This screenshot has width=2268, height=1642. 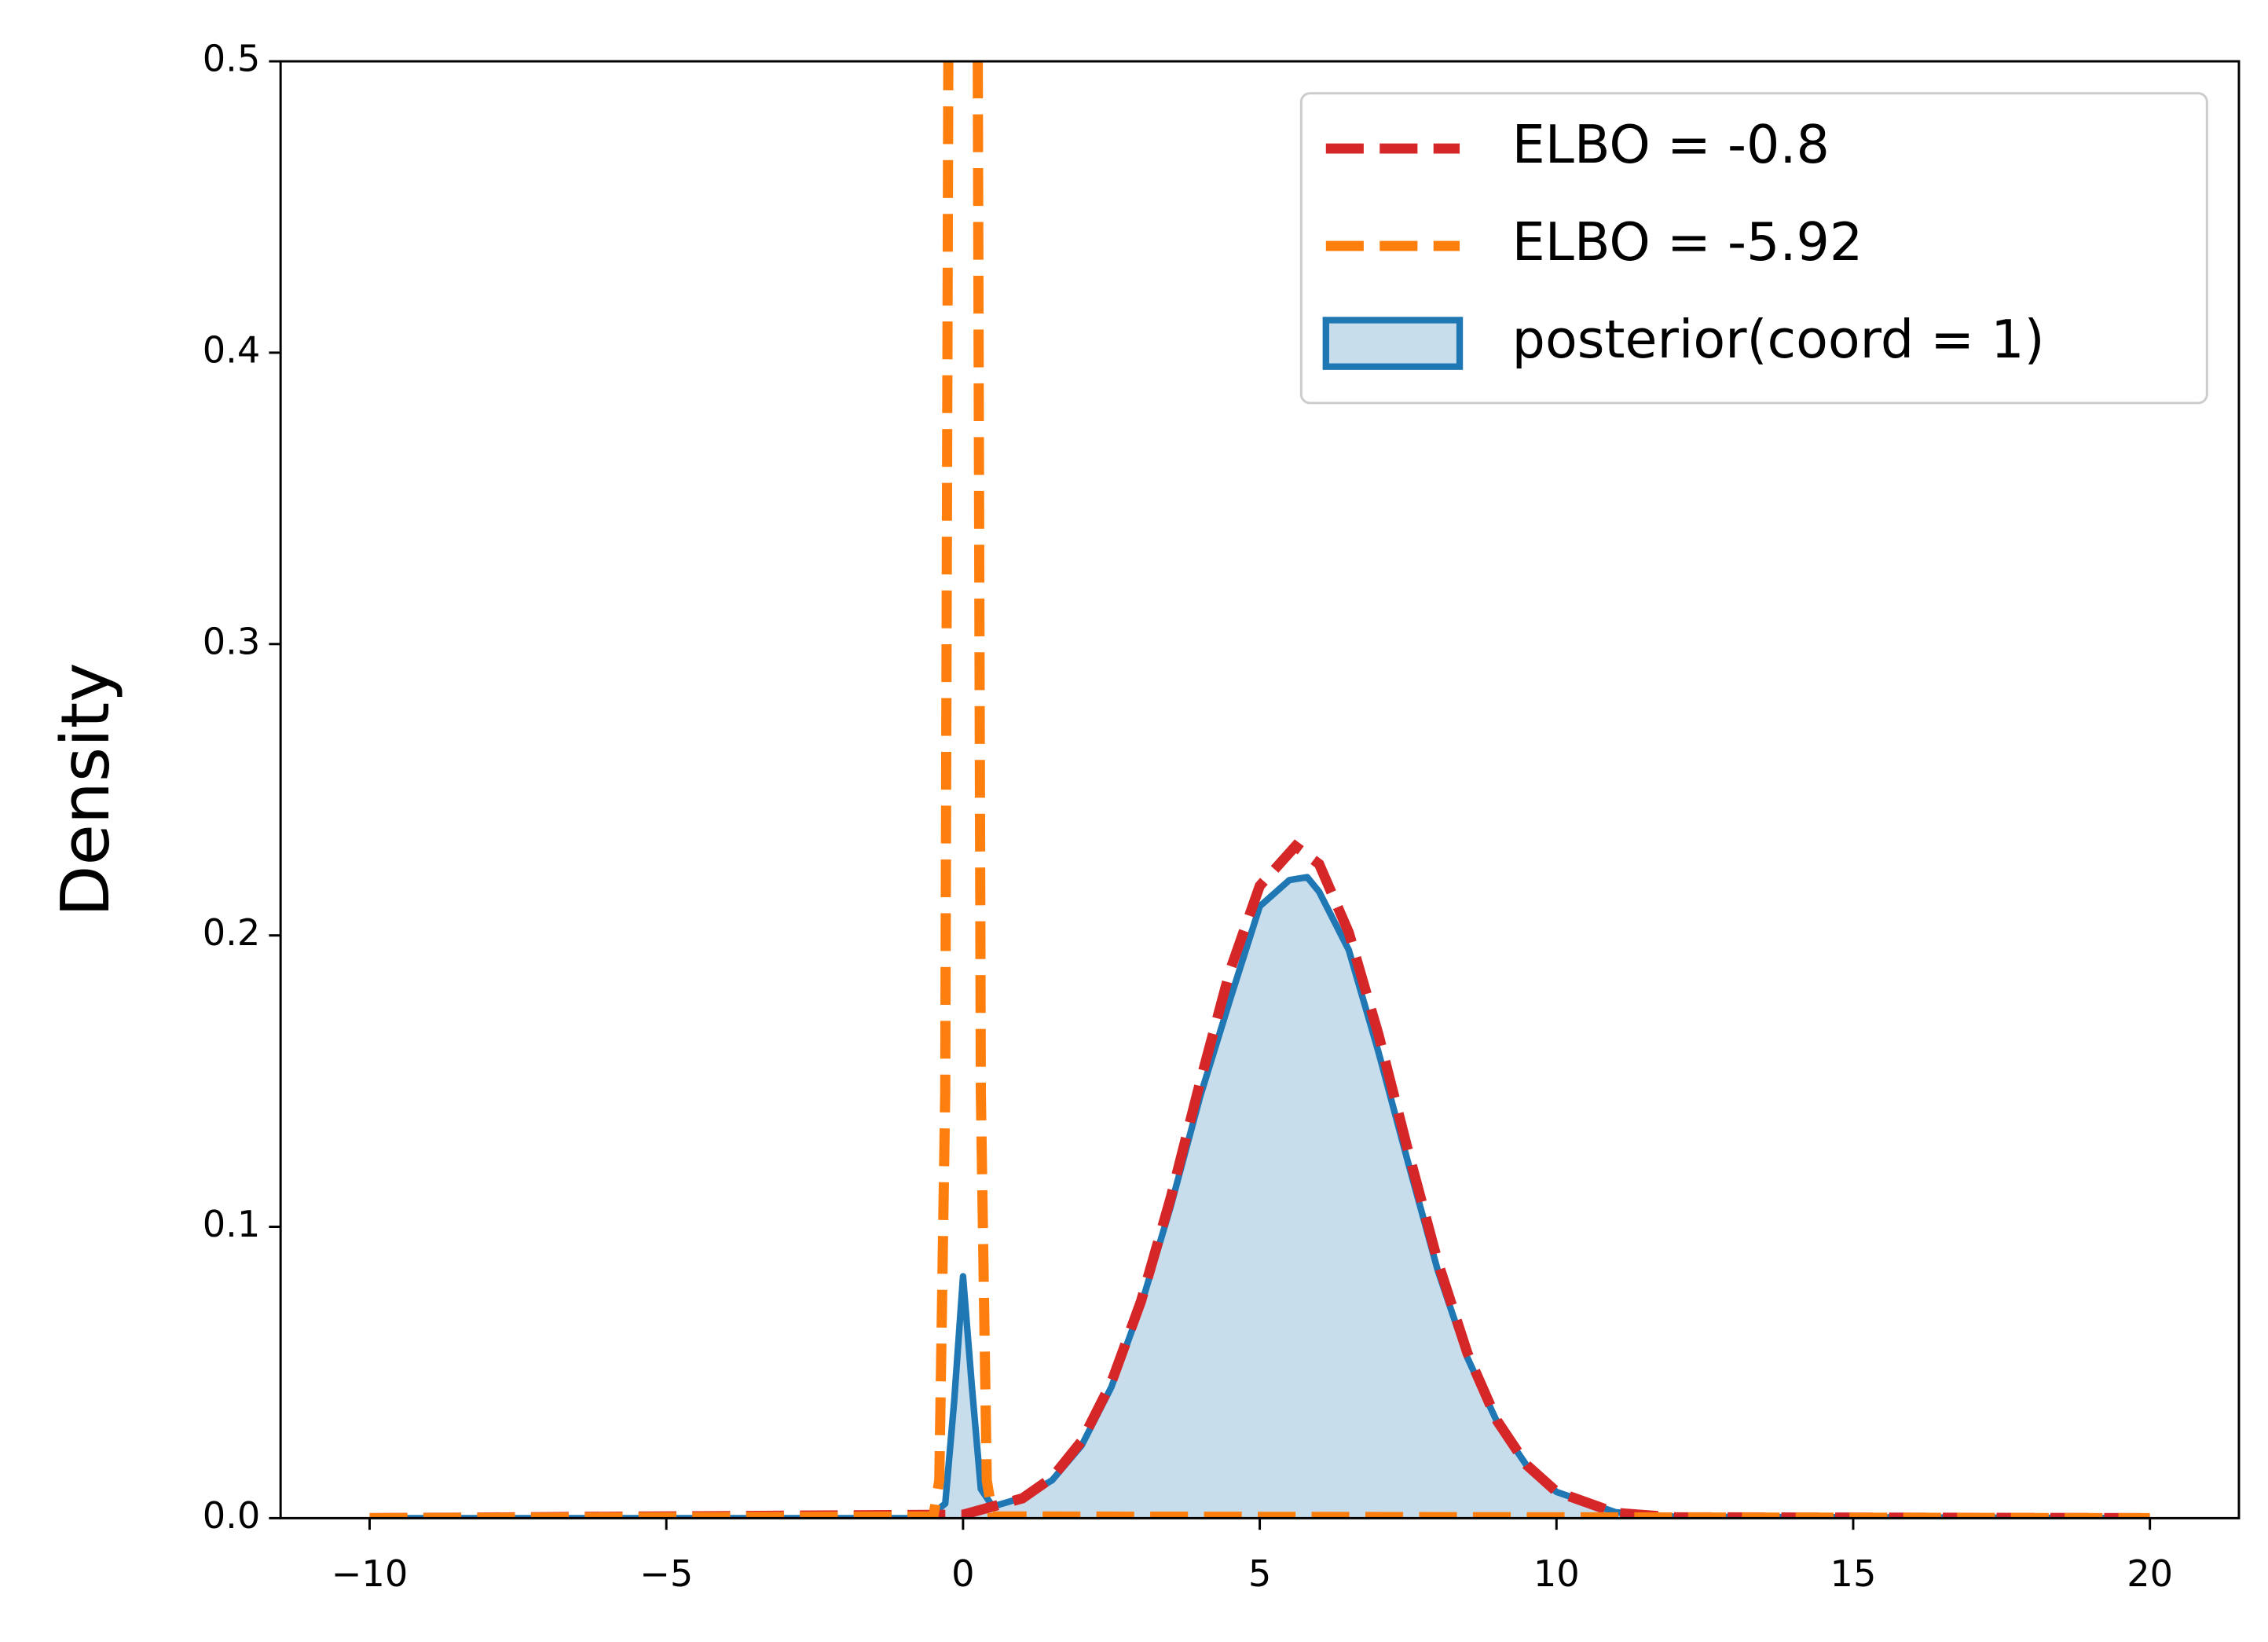 What do you see at coordinates (232, 641) in the screenshot?
I see `y-tick-label: 0.3` at bounding box center [232, 641].